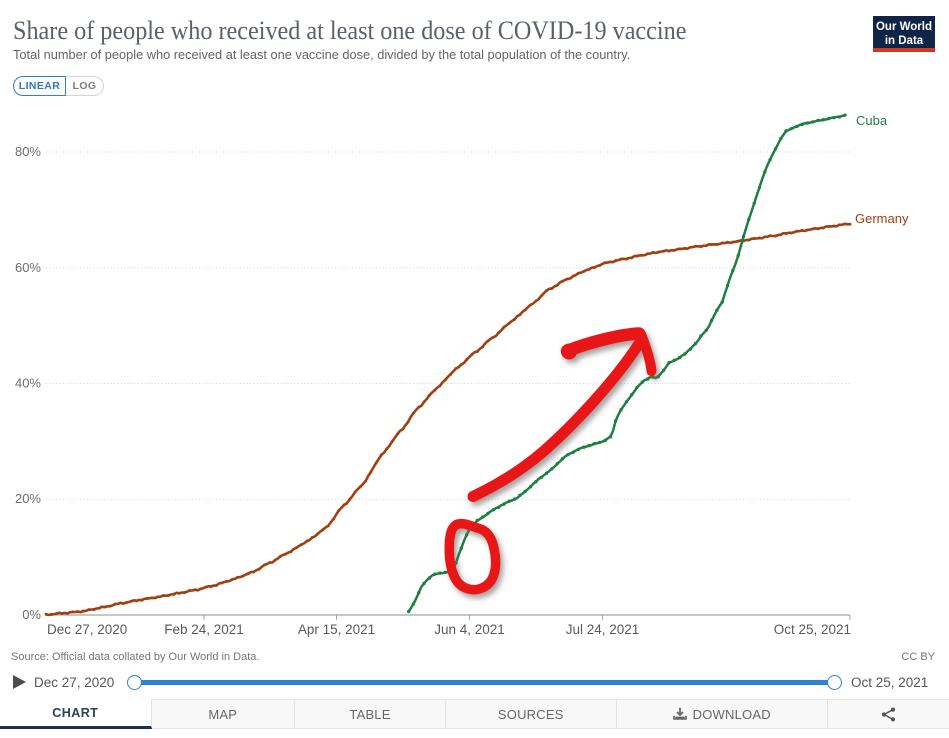 The width and height of the screenshot is (949, 738). I want to click on svg-text: Cuba, so click(872, 120).